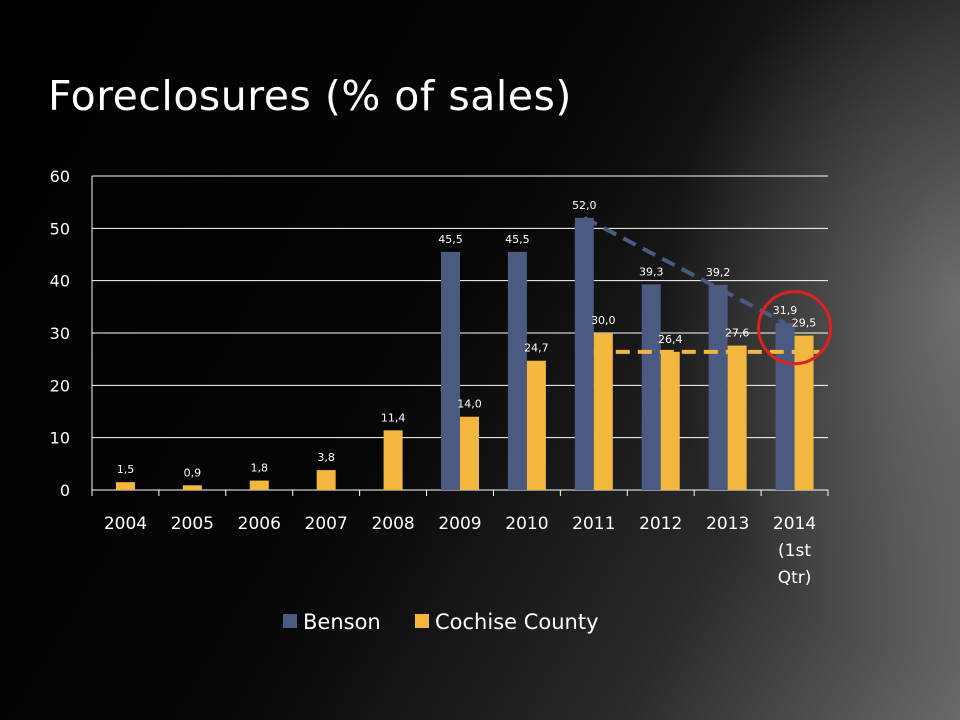  I want to click on data-label-cochise-county: 26,4, so click(670, 339).